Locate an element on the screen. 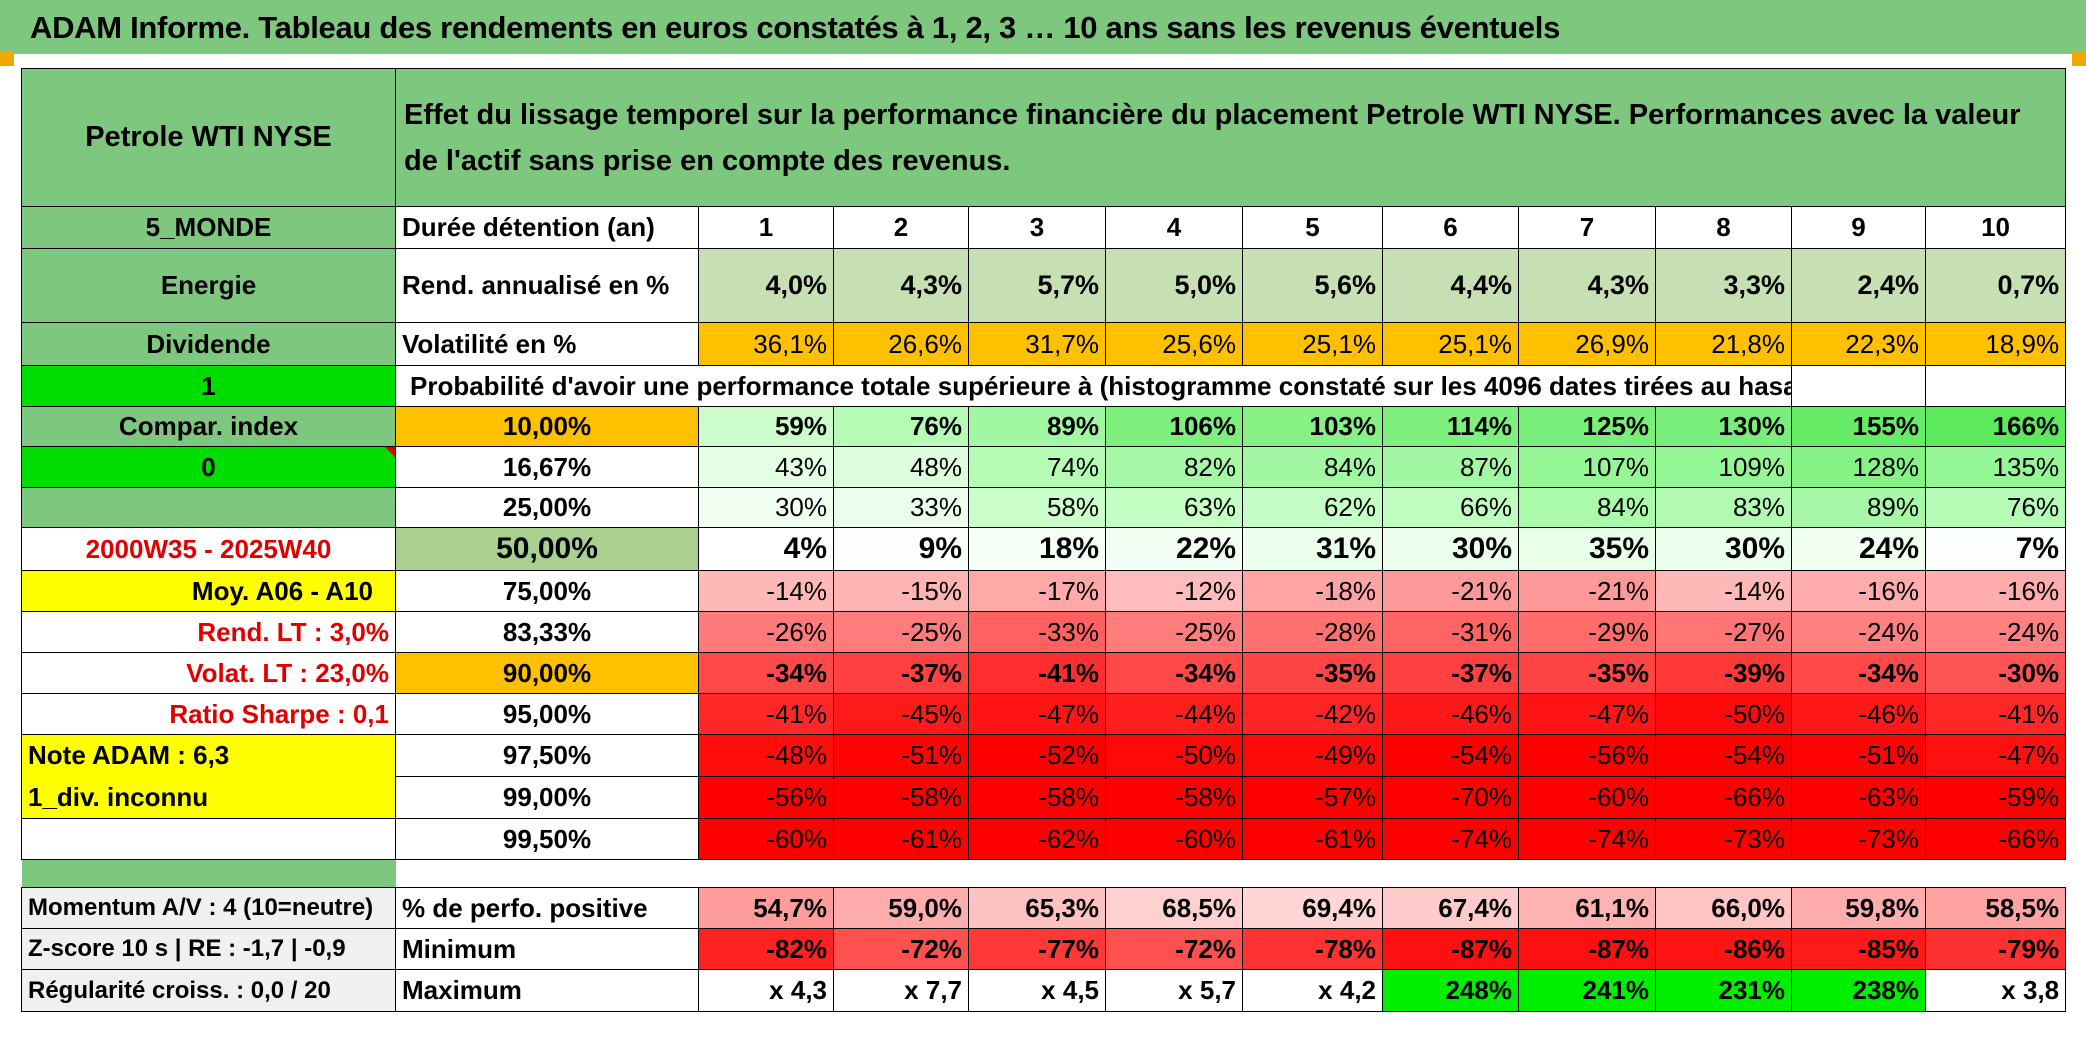 The width and height of the screenshot is (2086, 1044). threshold-cell: 99,00% is located at coordinates (547, 797).